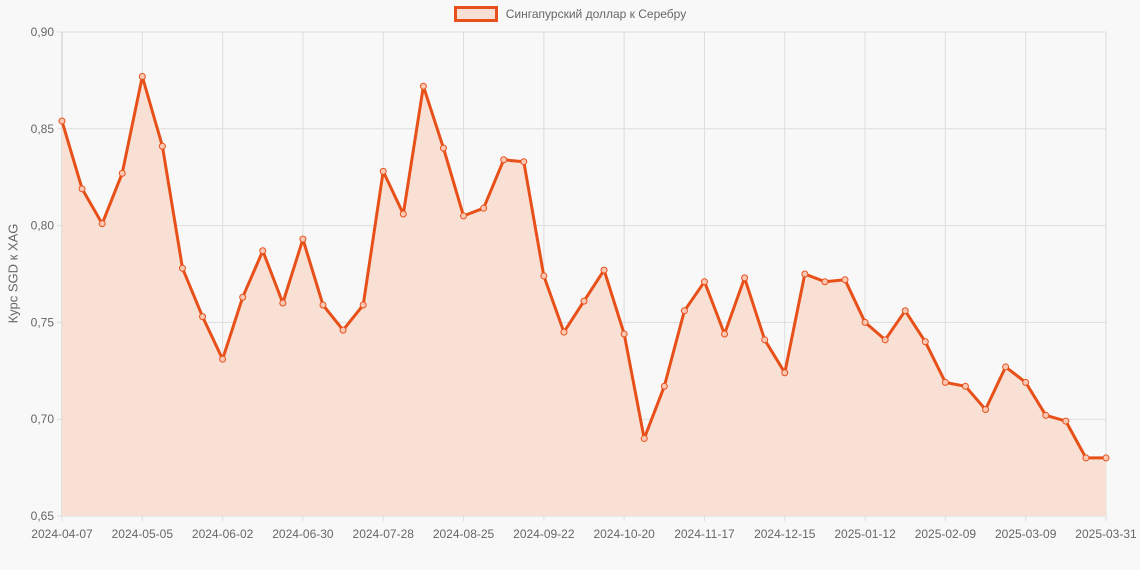 This screenshot has height=570, width=1140. What do you see at coordinates (865, 534) in the screenshot?
I see `x-tick-label: 2025-01-12` at bounding box center [865, 534].